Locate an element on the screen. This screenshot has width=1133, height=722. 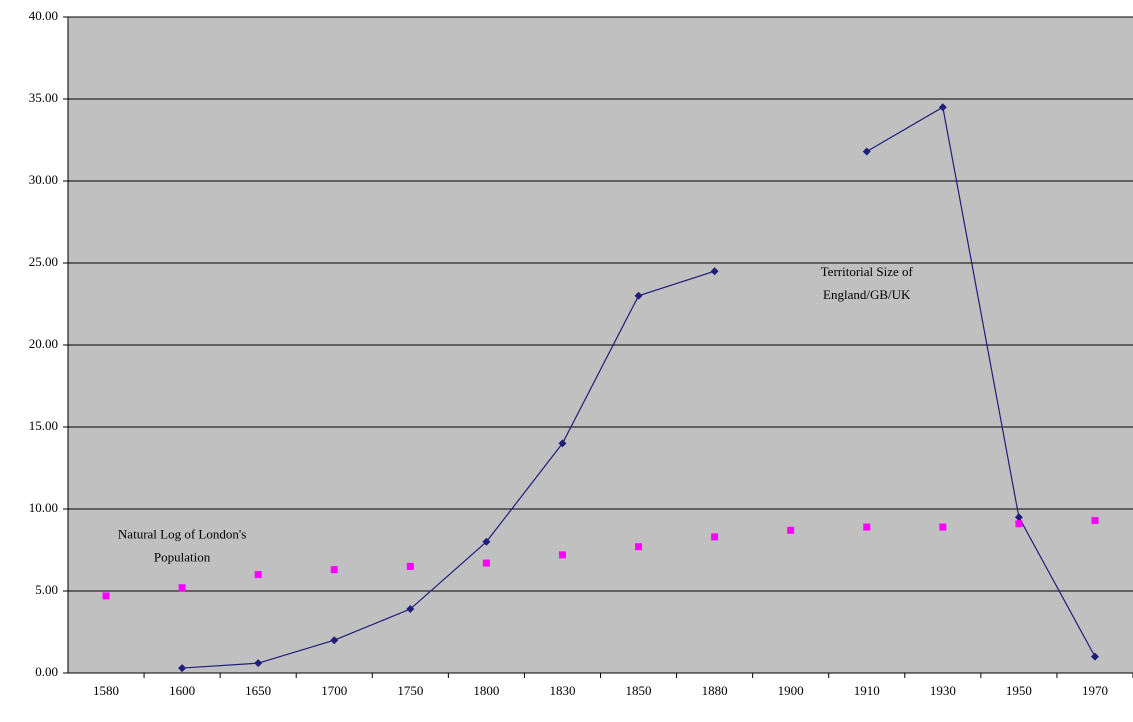
x-tick-label: 1880 is located at coordinates (715, 690).